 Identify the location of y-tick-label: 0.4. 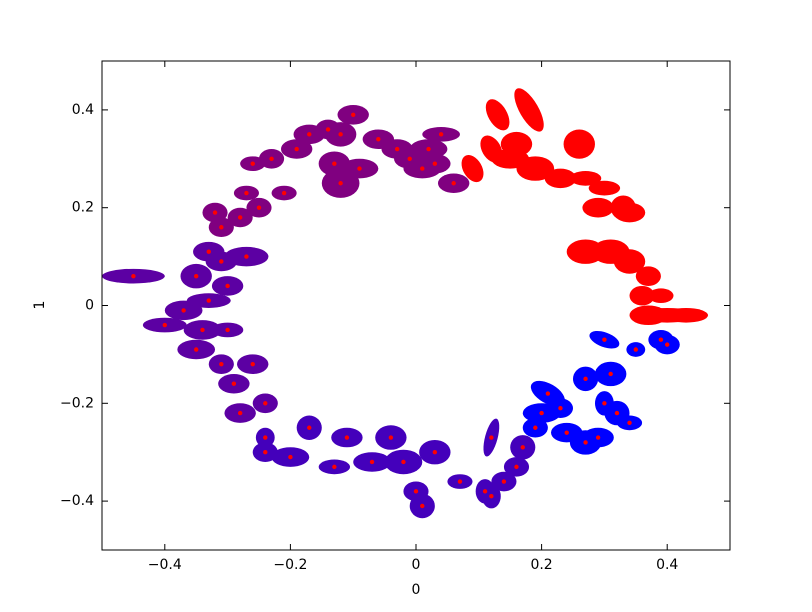
(83, 110).